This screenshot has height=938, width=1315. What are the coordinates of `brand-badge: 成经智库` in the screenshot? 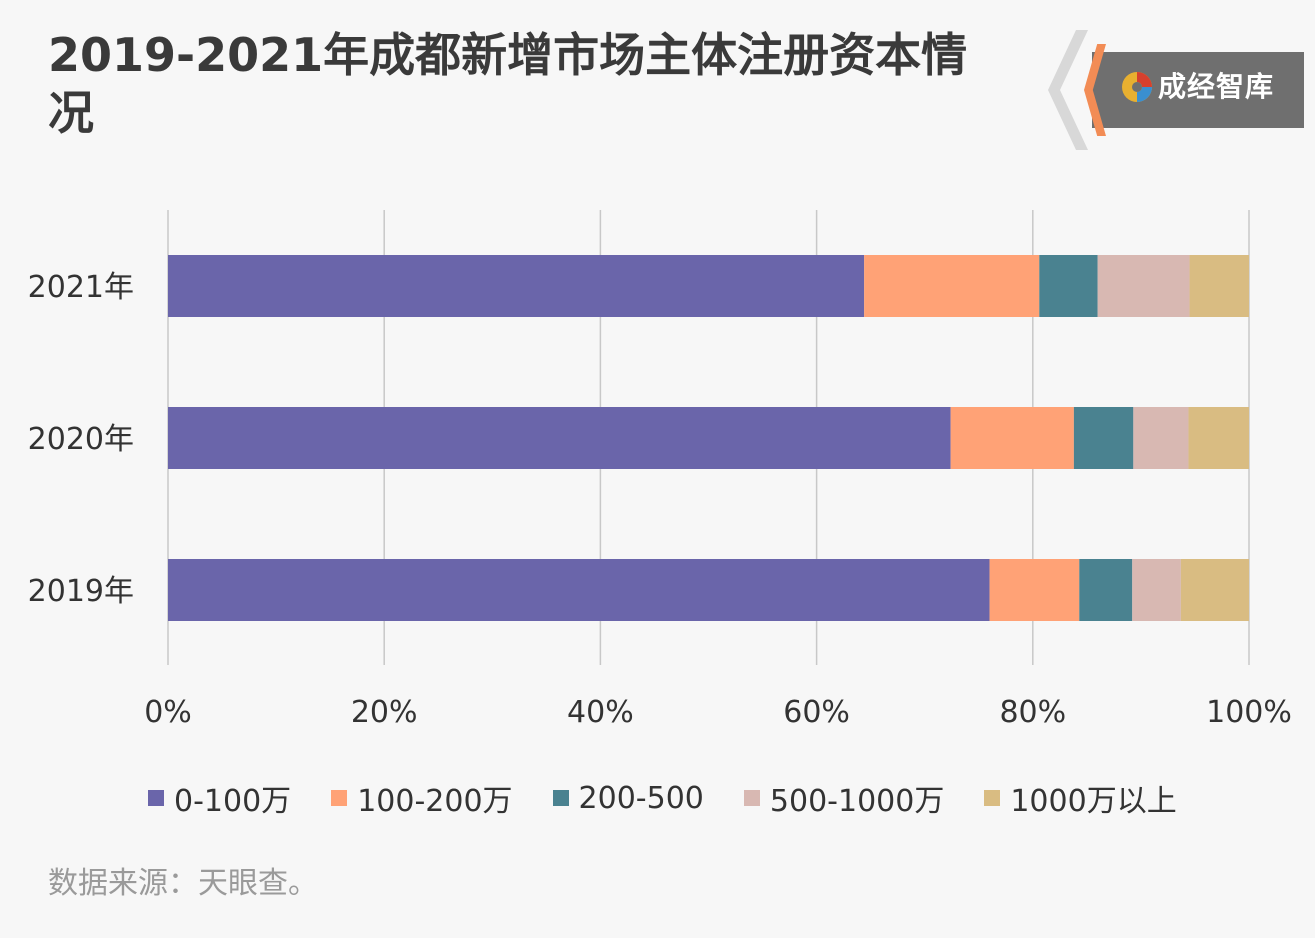 It's located at (1175, 90).